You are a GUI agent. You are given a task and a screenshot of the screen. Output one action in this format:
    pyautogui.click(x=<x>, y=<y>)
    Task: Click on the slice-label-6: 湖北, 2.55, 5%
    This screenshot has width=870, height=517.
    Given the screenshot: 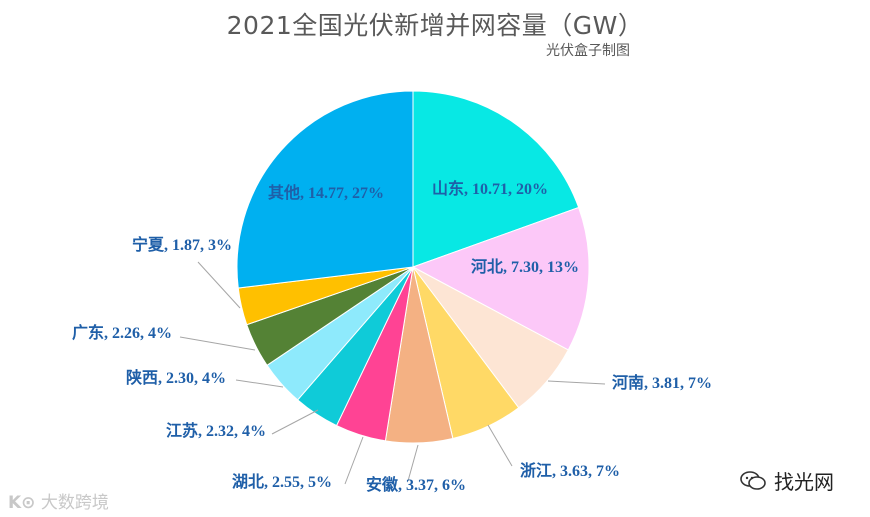 What is the action you would take?
    pyautogui.click(x=282, y=482)
    